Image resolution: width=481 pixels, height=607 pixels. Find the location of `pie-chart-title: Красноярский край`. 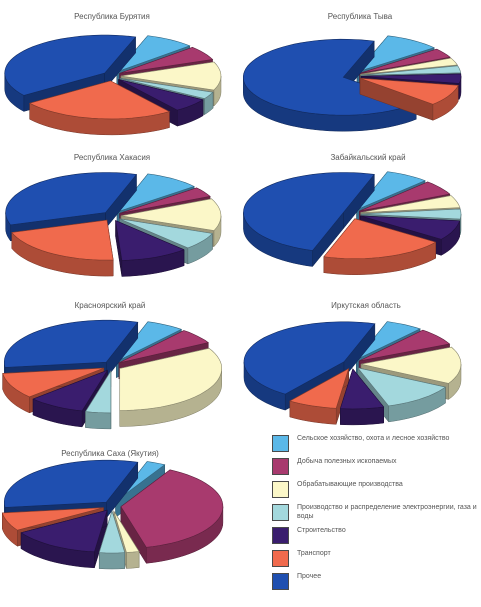

pie-chart-title: Красноярский край is located at coordinates (110, 305).